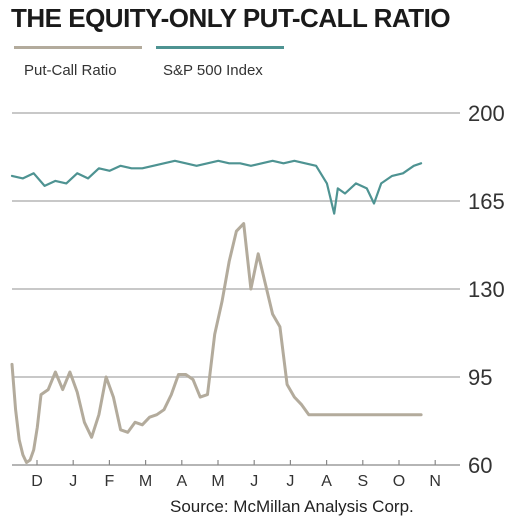 The width and height of the screenshot is (522, 524). Describe the element at coordinates (399, 481) in the screenshot. I see `x-tick-label-10: O` at that location.